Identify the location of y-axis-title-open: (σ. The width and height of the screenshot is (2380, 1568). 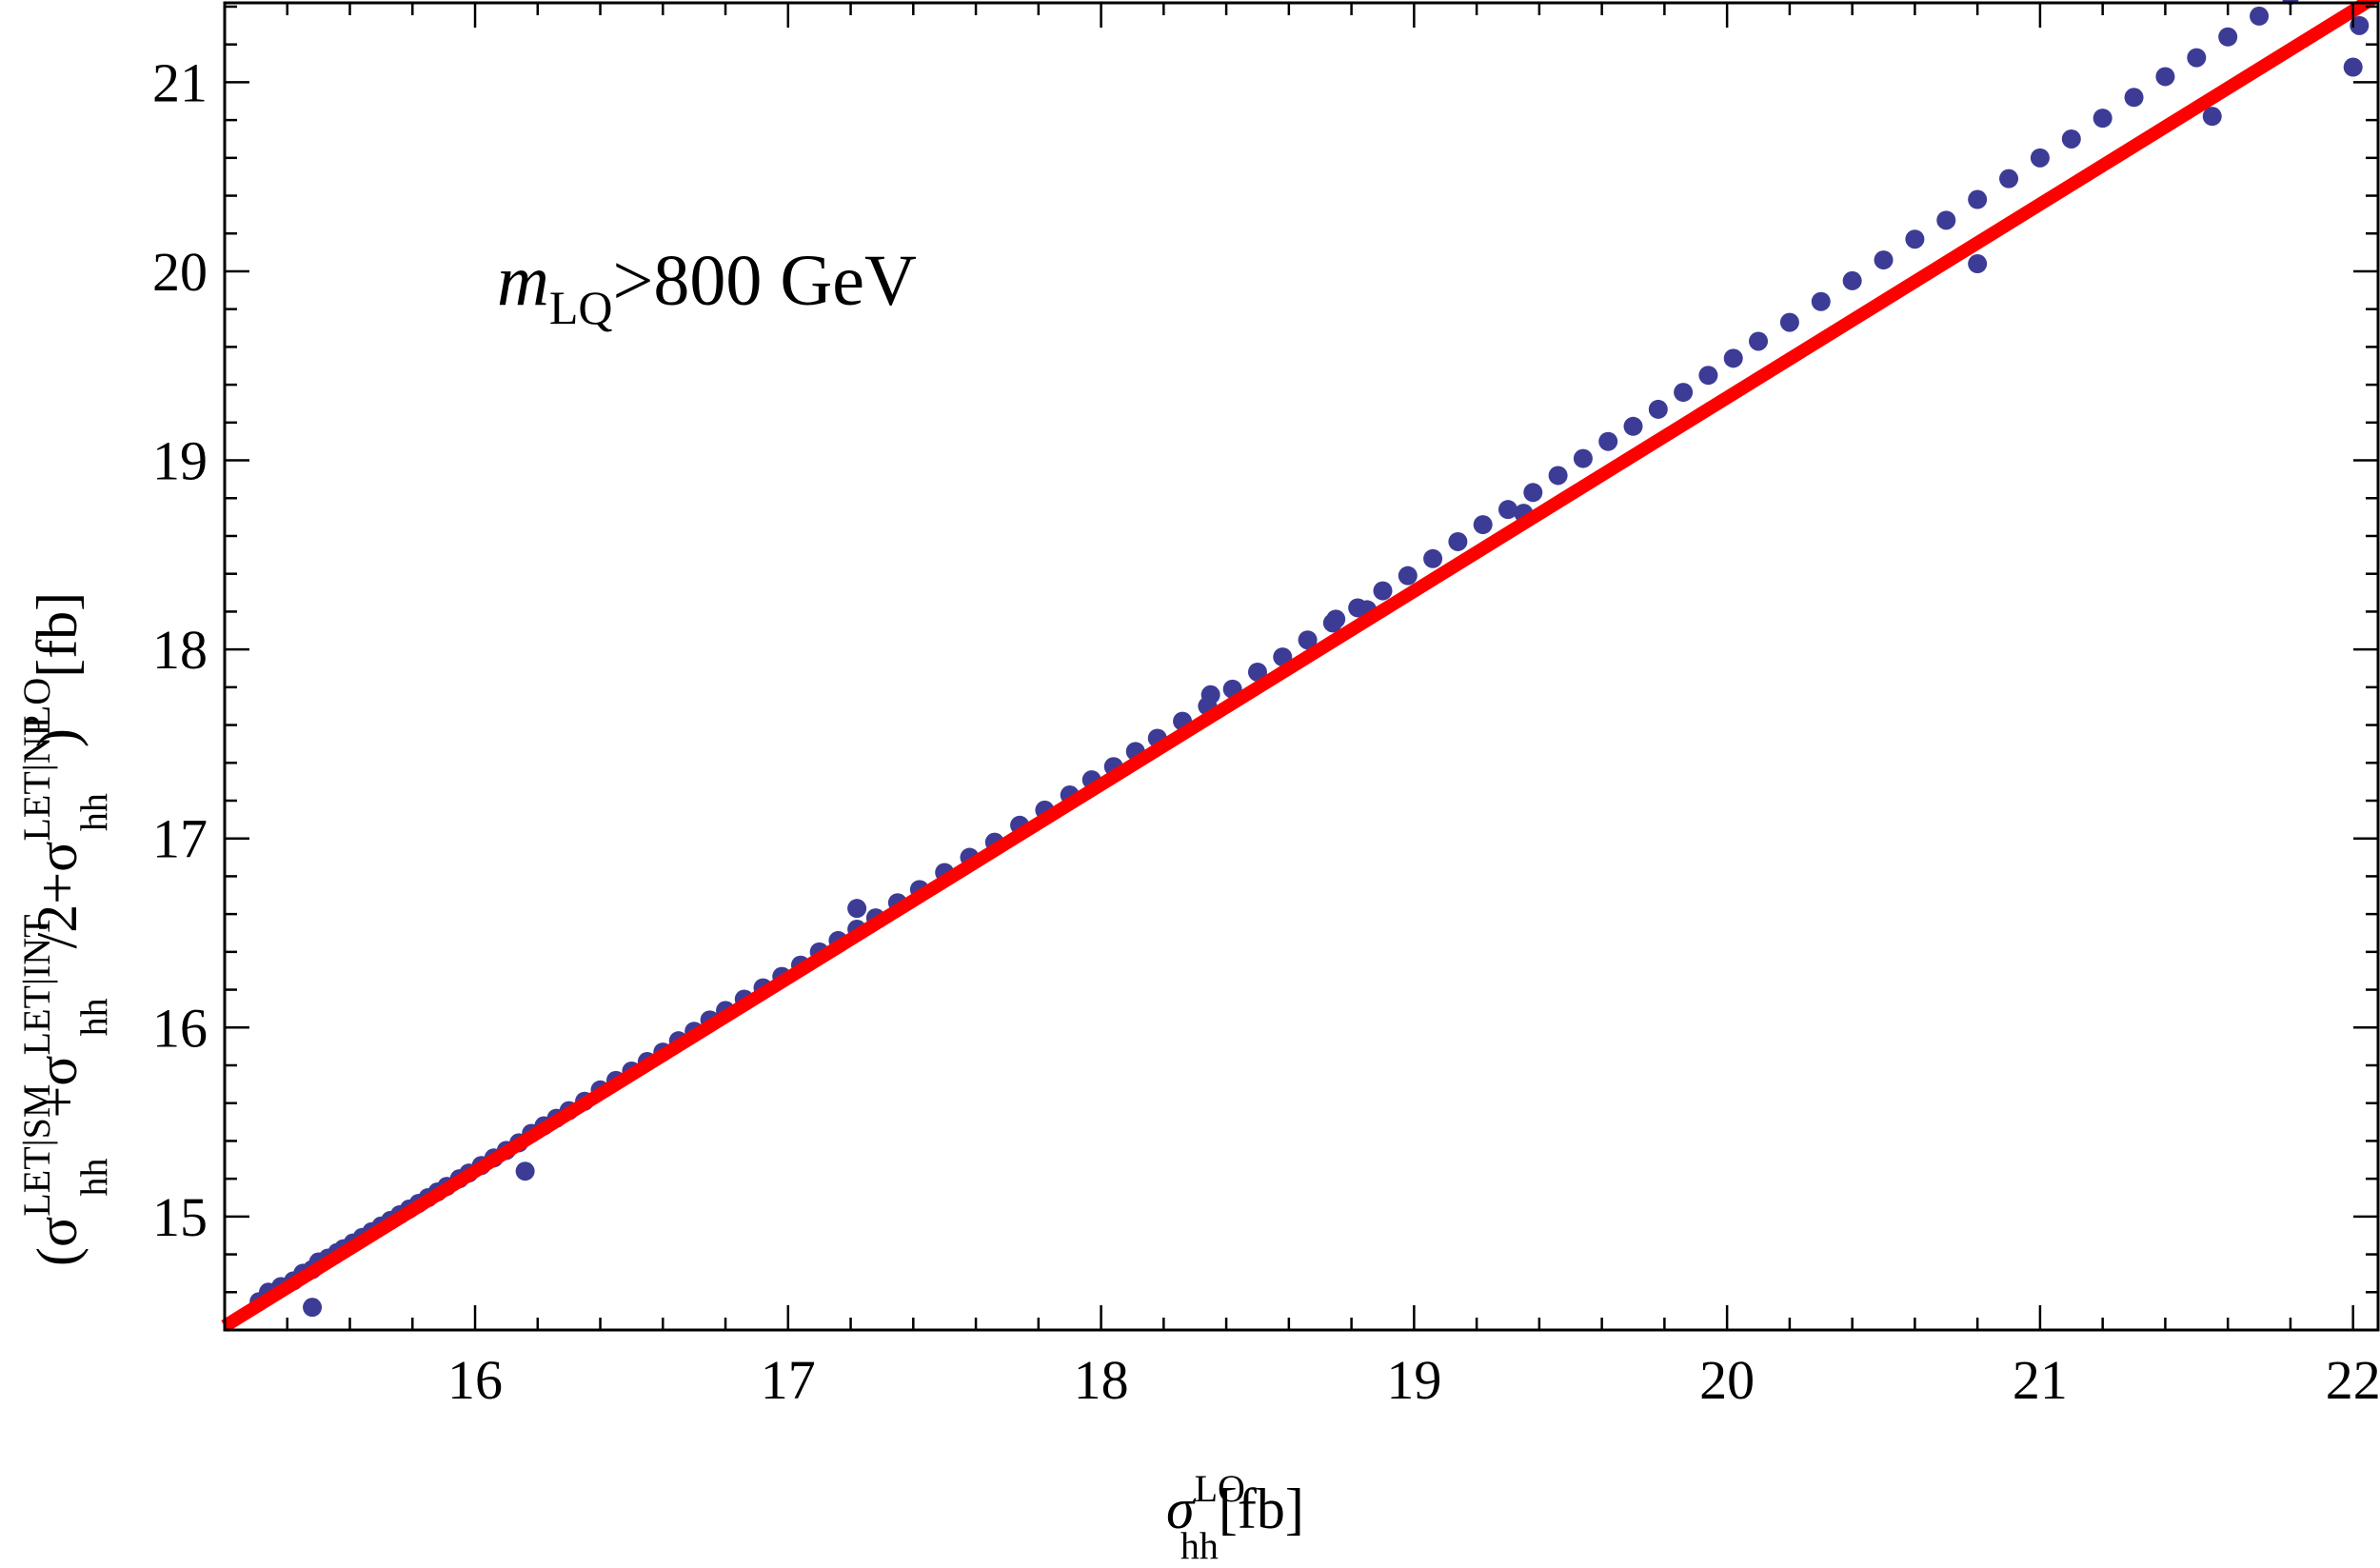
(57, 1242).